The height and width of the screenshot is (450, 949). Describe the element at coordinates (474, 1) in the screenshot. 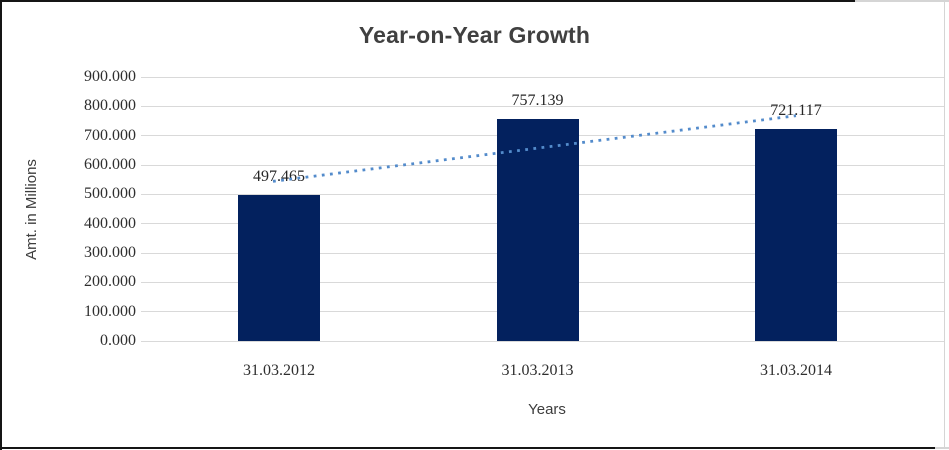

I see `border-top` at that location.